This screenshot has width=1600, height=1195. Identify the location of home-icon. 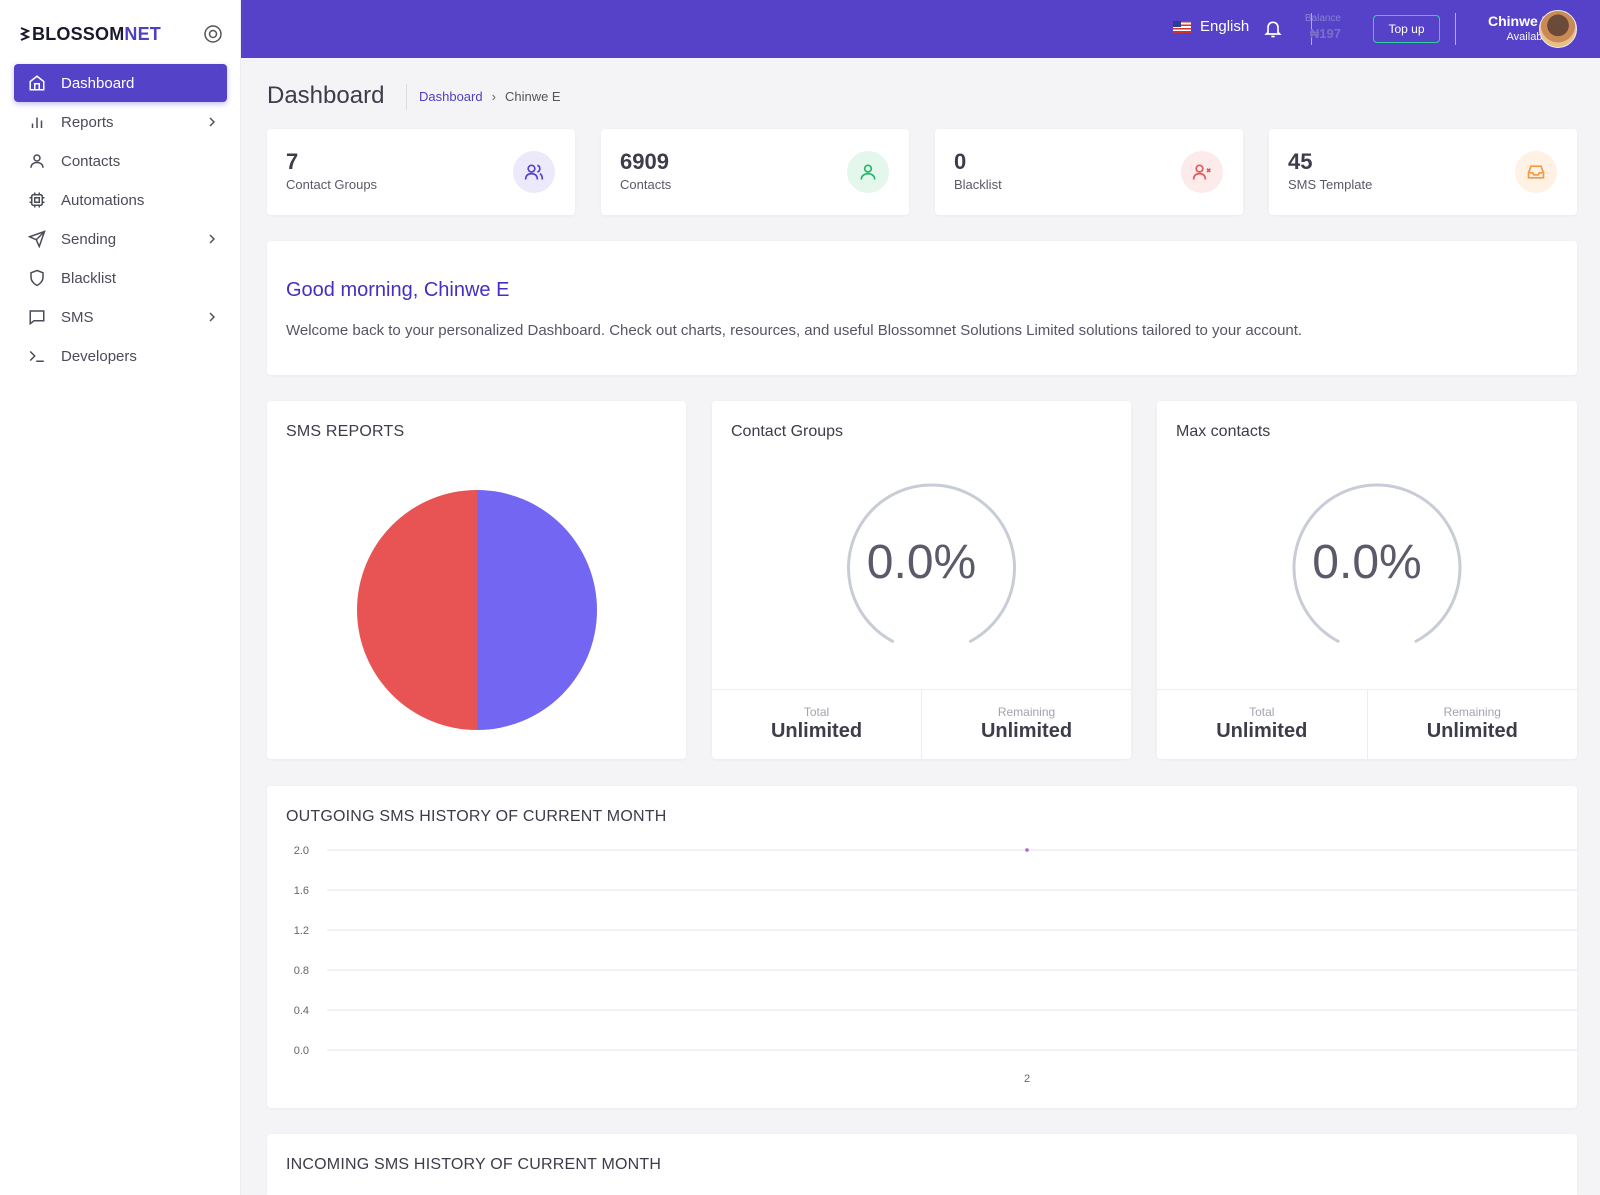
(37, 83).